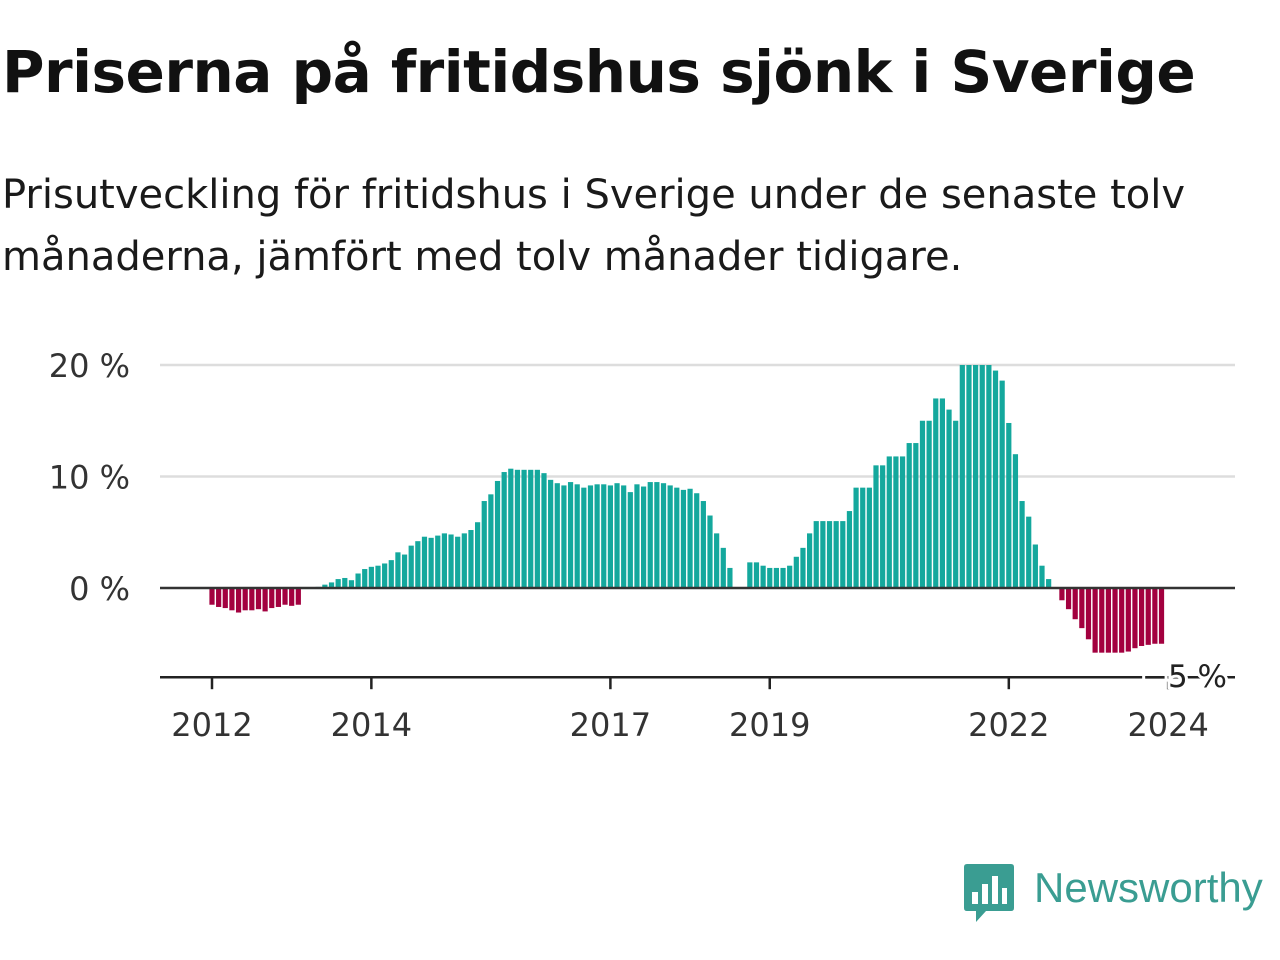  I want to click on newsworthy-logo-icon, so click(989, 893).